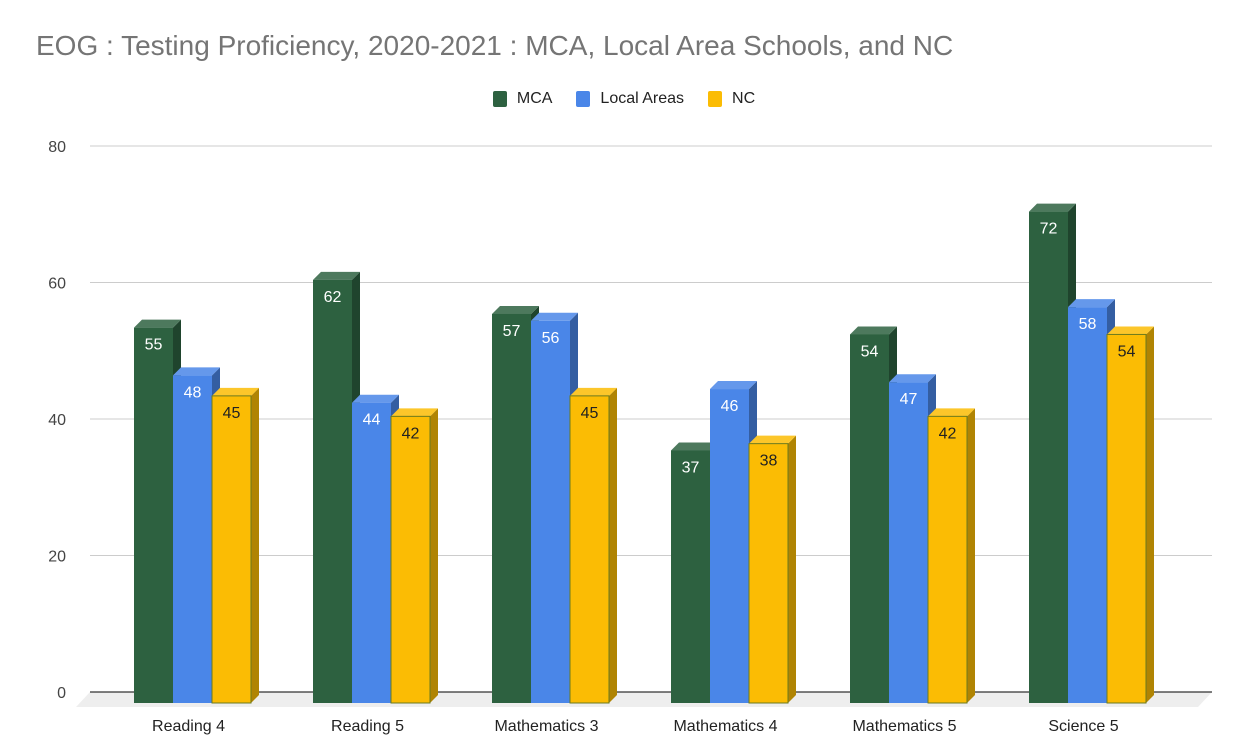 The image size is (1248, 748). I want to click on legend-swatch-mca, so click(499, 99).